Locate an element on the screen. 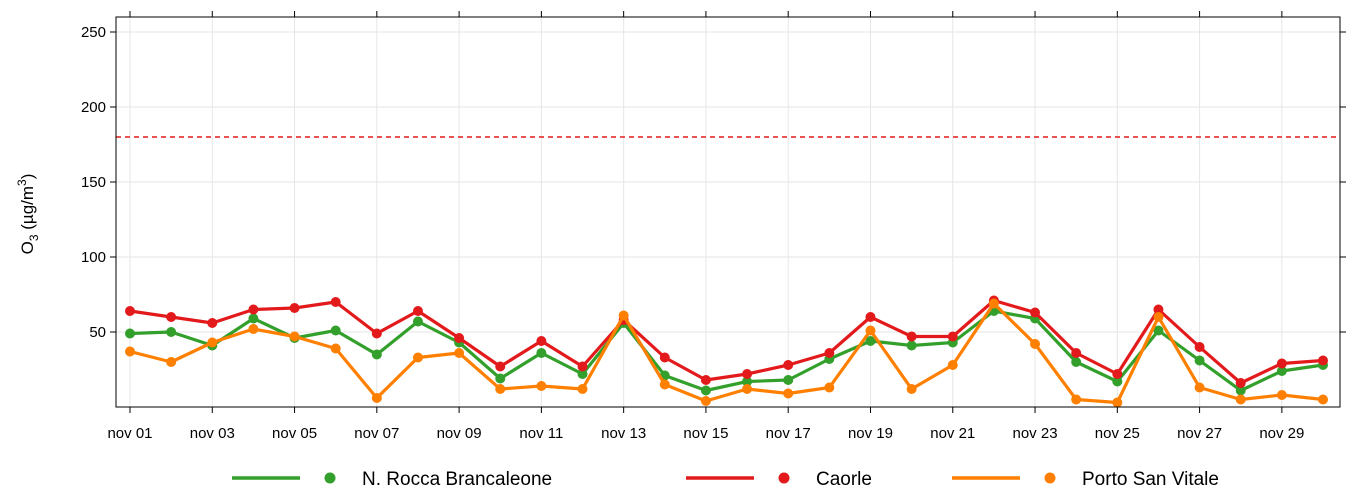  y-tick-label: 150 is located at coordinates (93, 182).